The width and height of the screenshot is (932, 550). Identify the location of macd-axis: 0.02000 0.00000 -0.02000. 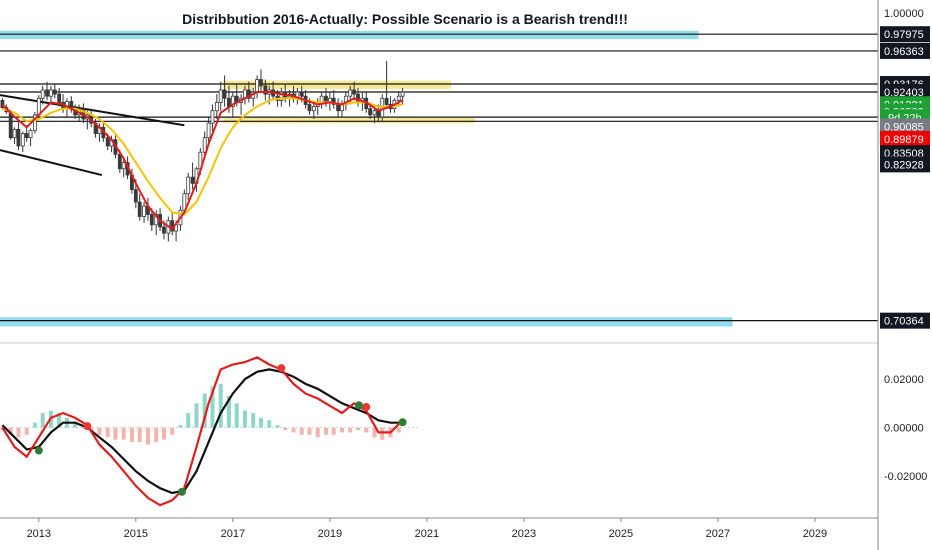
(905, 428).